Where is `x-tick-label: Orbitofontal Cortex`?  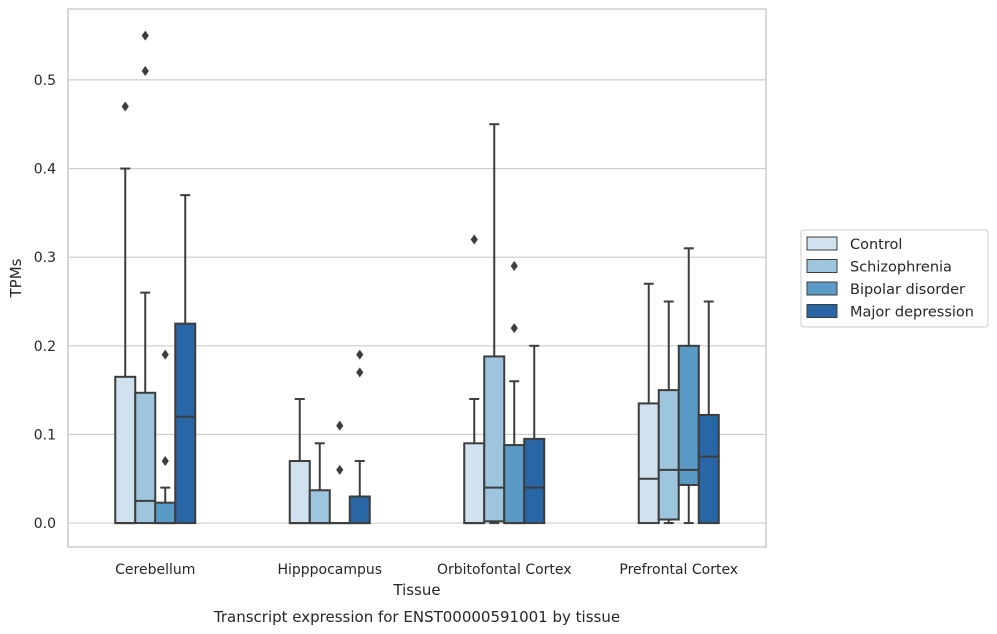 x-tick-label: Orbitofontal Cortex is located at coordinates (504, 570).